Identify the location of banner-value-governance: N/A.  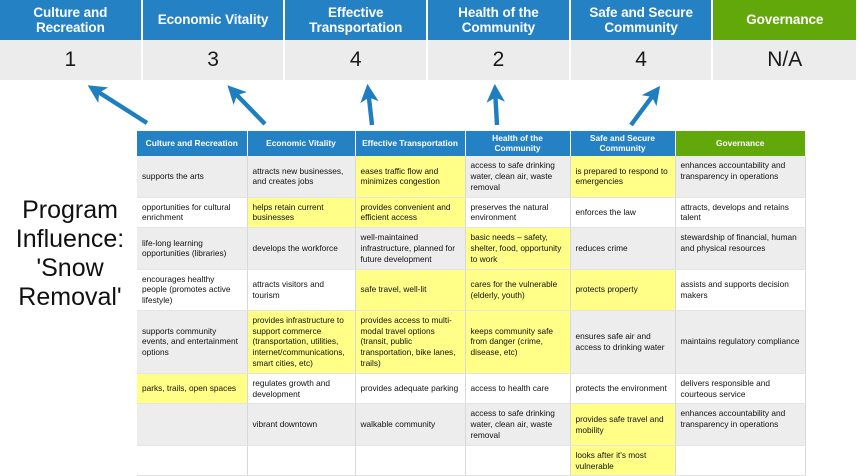
(785, 60).